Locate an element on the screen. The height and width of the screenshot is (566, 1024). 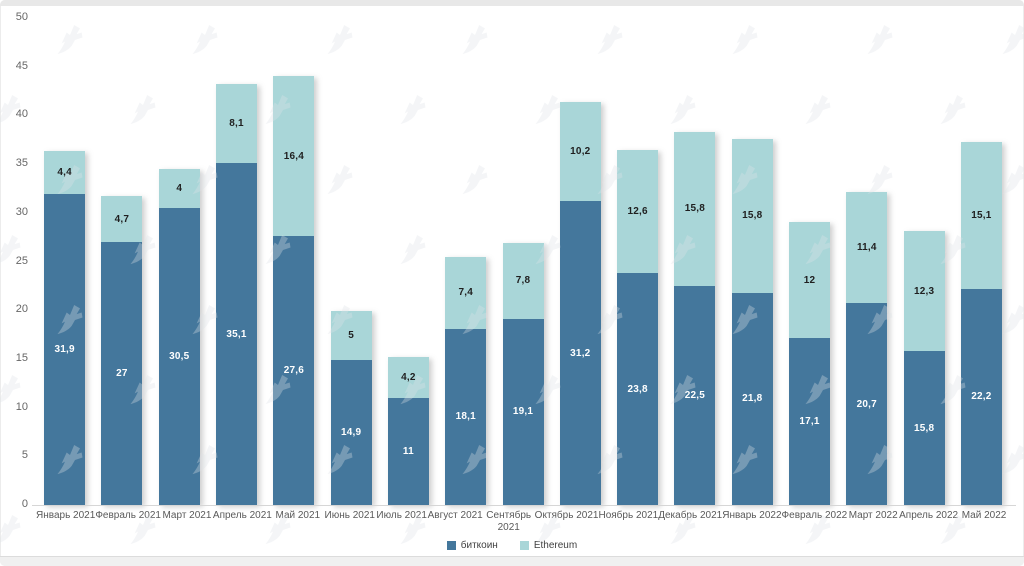
x-axis-category-label: Январь 2022 is located at coordinates (751, 522).